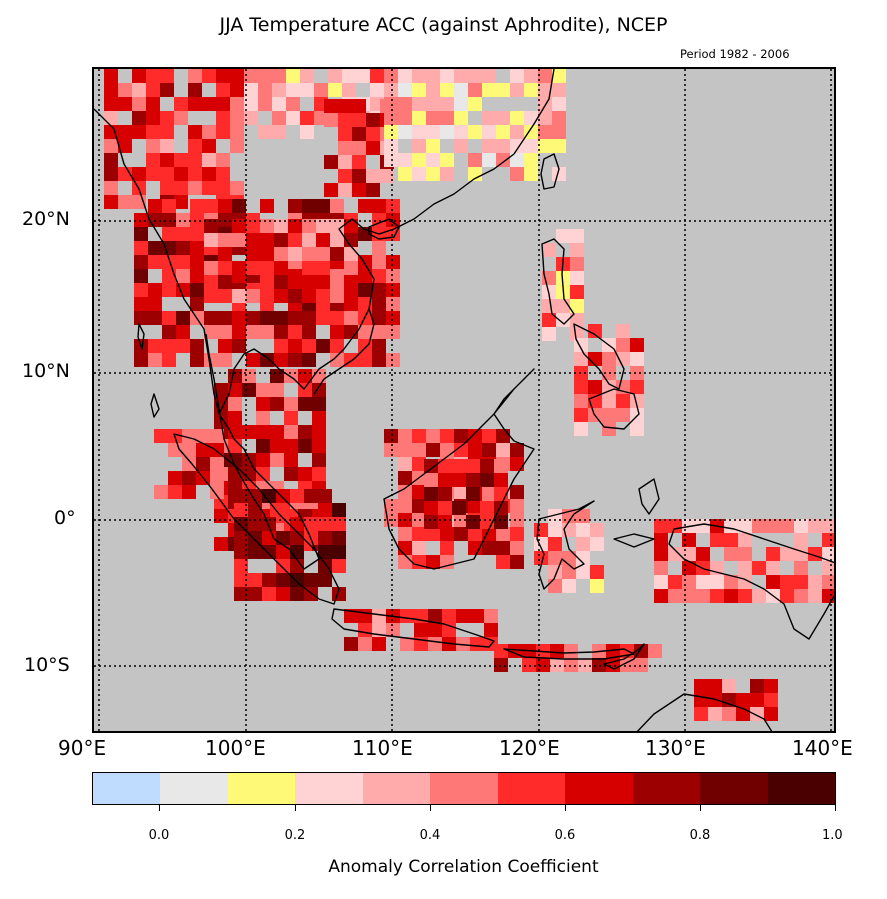 The height and width of the screenshot is (899, 887). What do you see at coordinates (430, 835) in the screenshot?
I see `colorbar-label: 0.4` at bounding box center [430, 835].